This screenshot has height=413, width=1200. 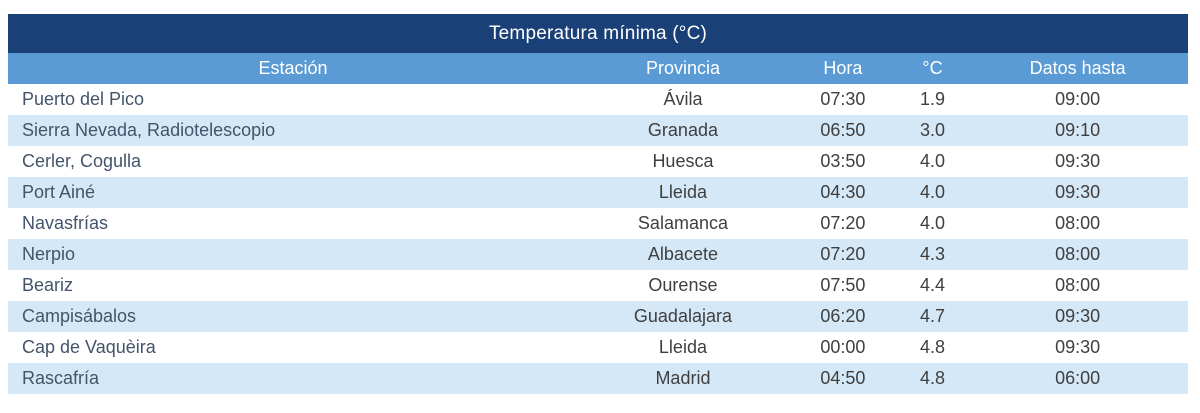 What do you see at coordinates (843, 378) in the screenshot?
I see `hour-cell: 04:50` at bounding box center [843, 378].